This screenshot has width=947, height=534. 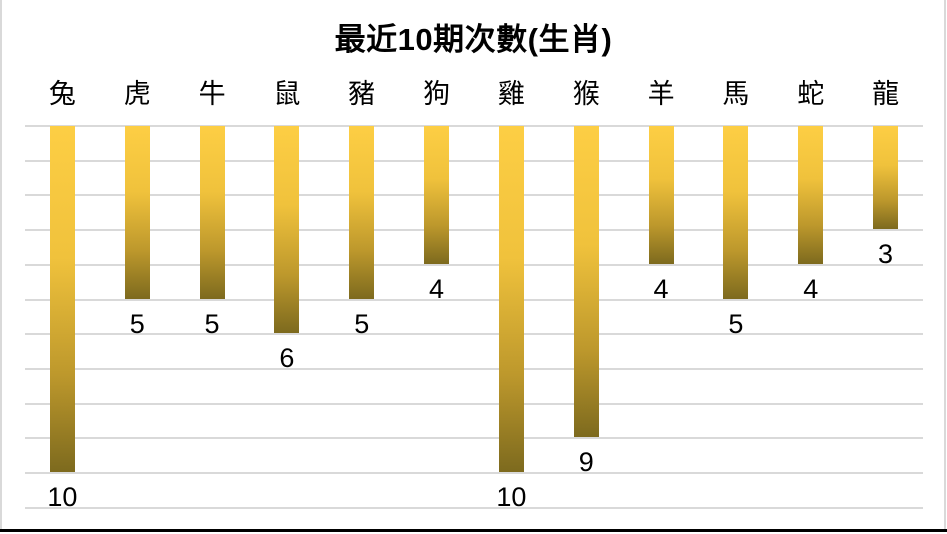 What do you see at coordinates (473, 39) in the screenshot?
I see `chart-title: 最近10期次數(生肖)` at bounding box center [473, 39].